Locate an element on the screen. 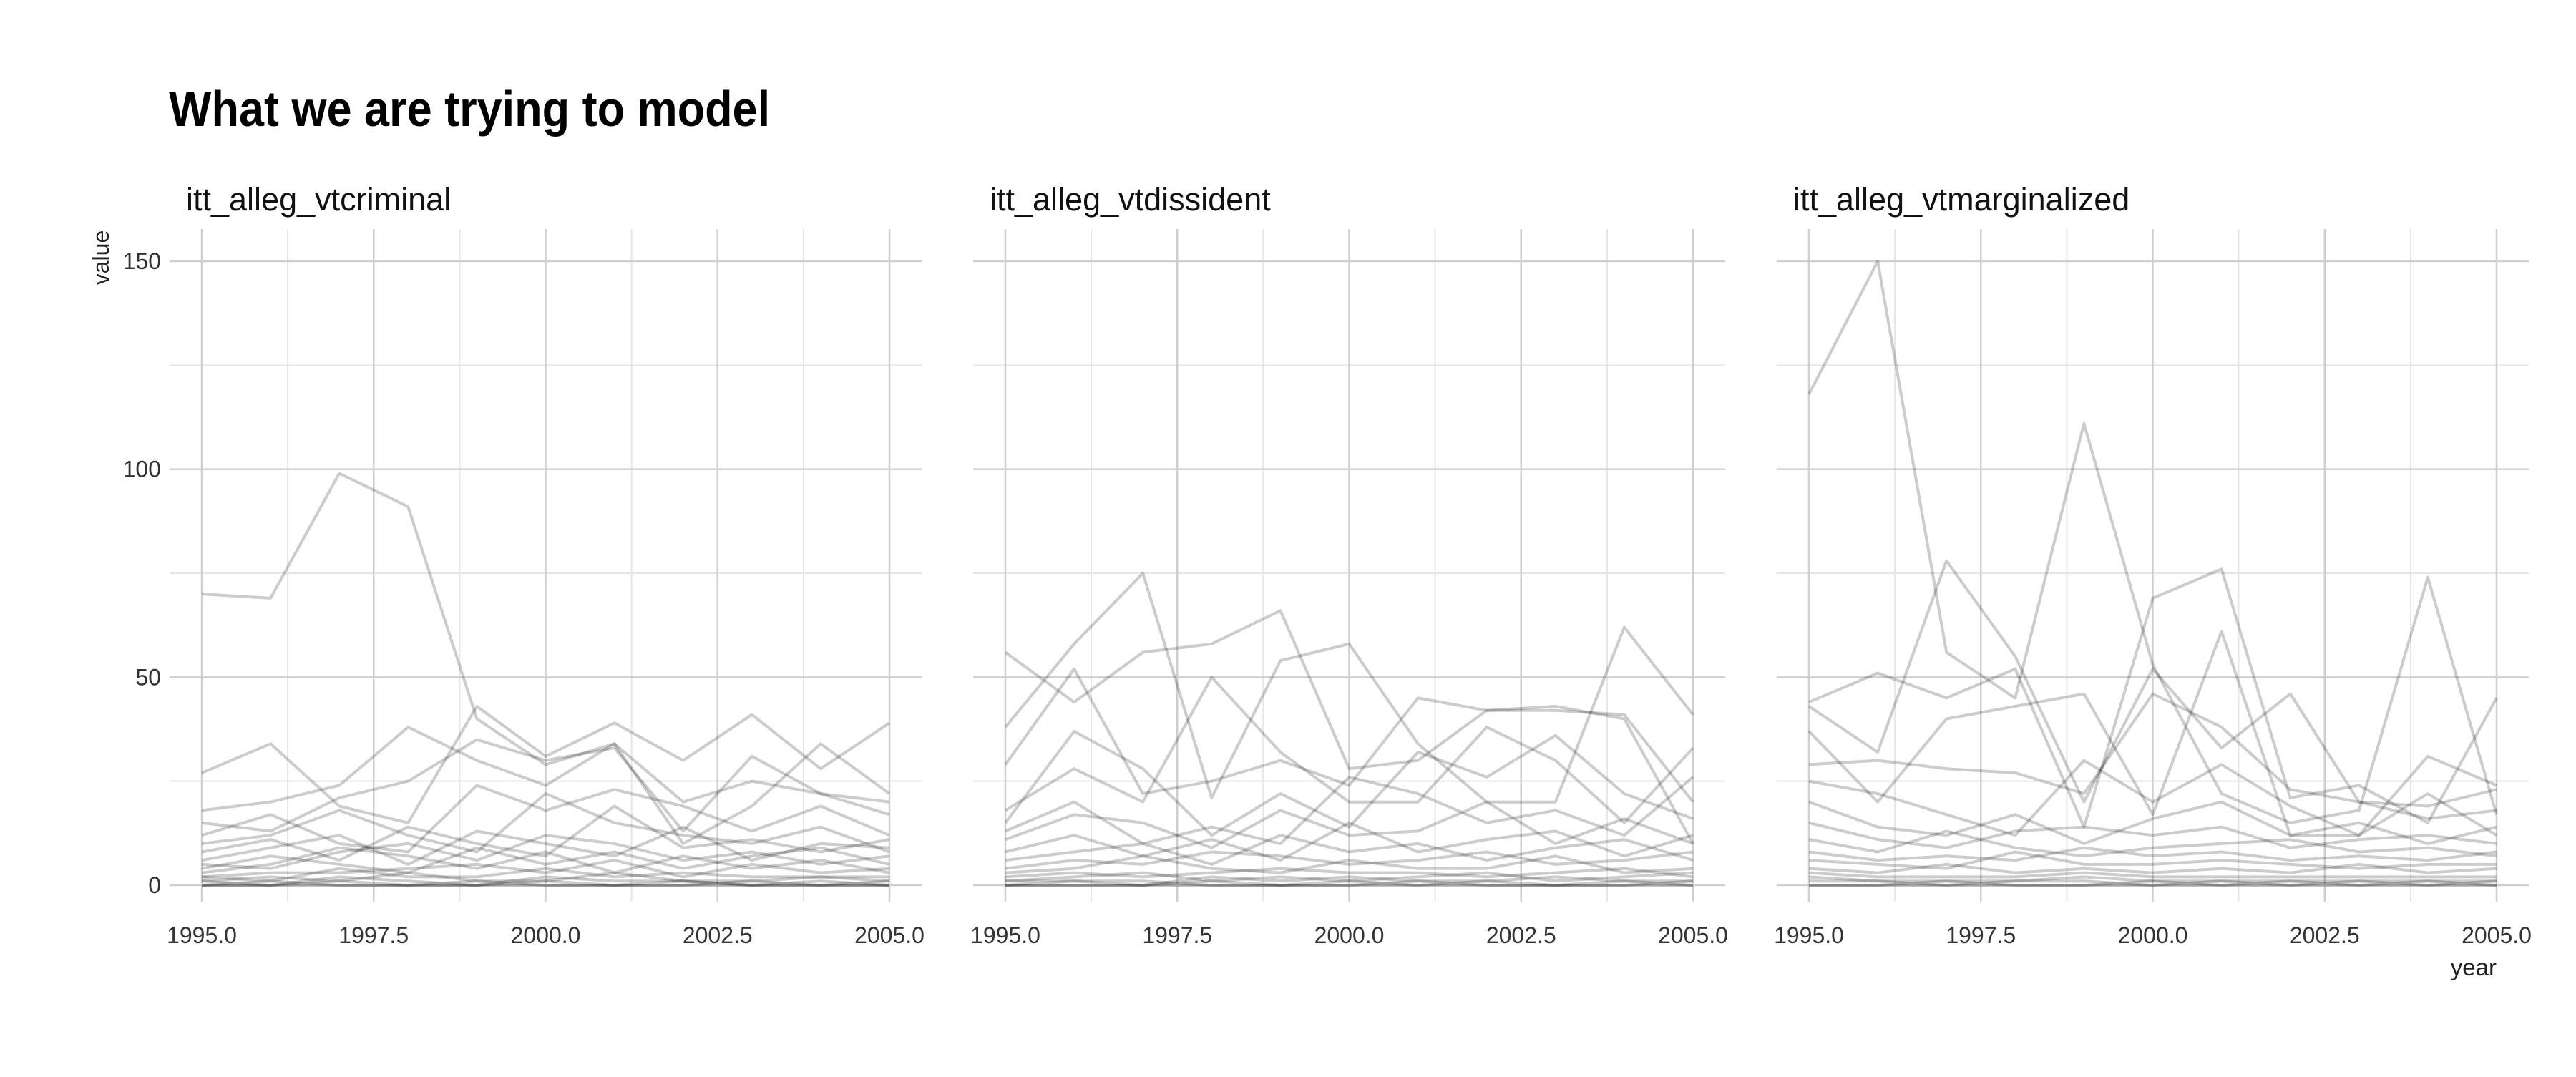  y-tick-label: 100 is located at coordinates (142, 469).